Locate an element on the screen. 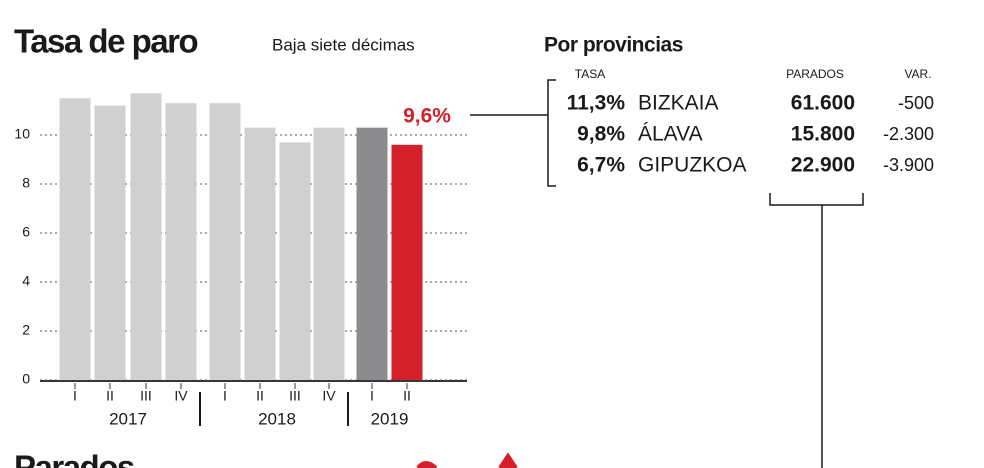  table-cell: ÁLAVA is located at coordinates (670, 134).